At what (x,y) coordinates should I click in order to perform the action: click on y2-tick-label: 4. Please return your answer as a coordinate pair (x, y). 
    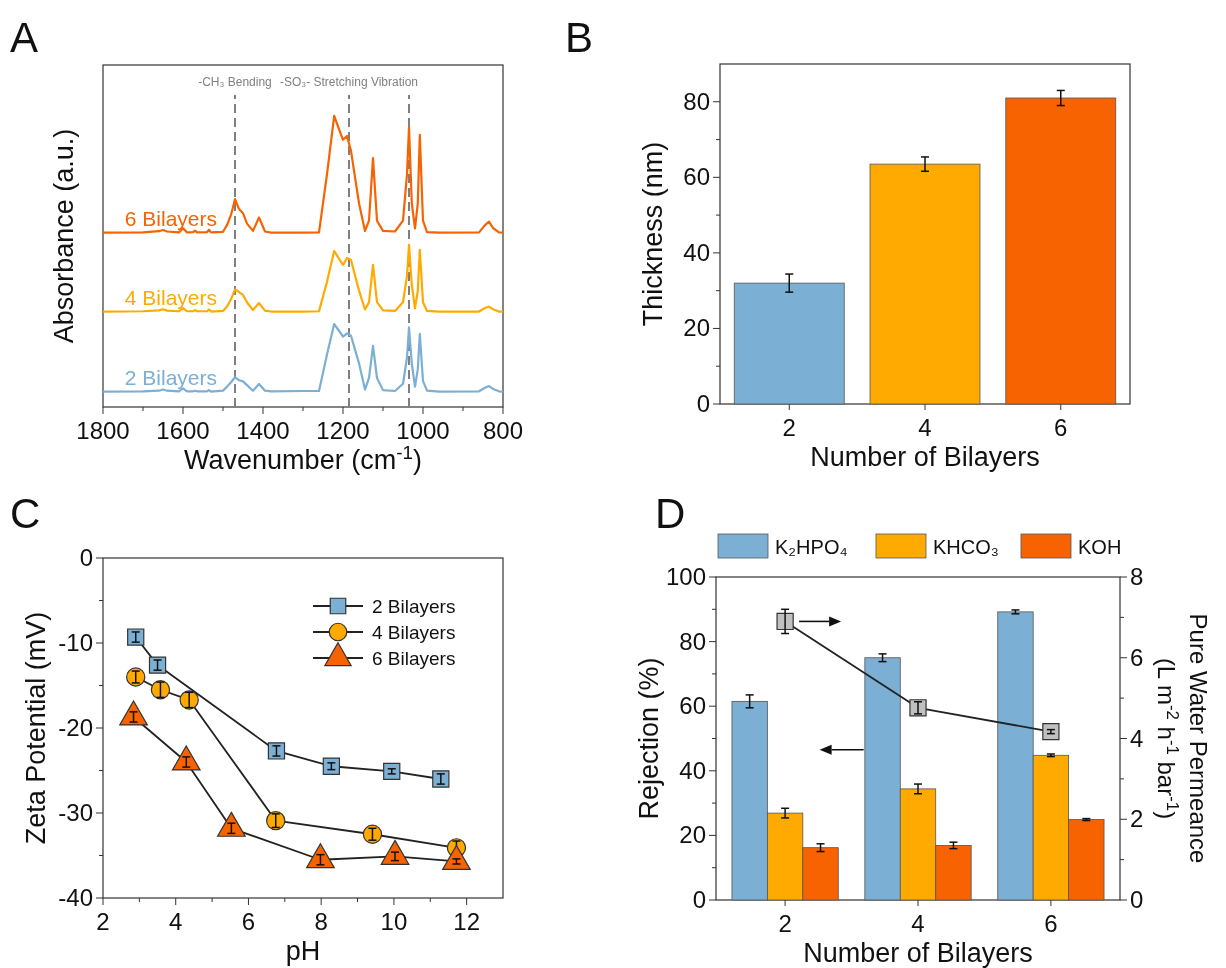
    Looking at the image, I should click on (1137, 738).